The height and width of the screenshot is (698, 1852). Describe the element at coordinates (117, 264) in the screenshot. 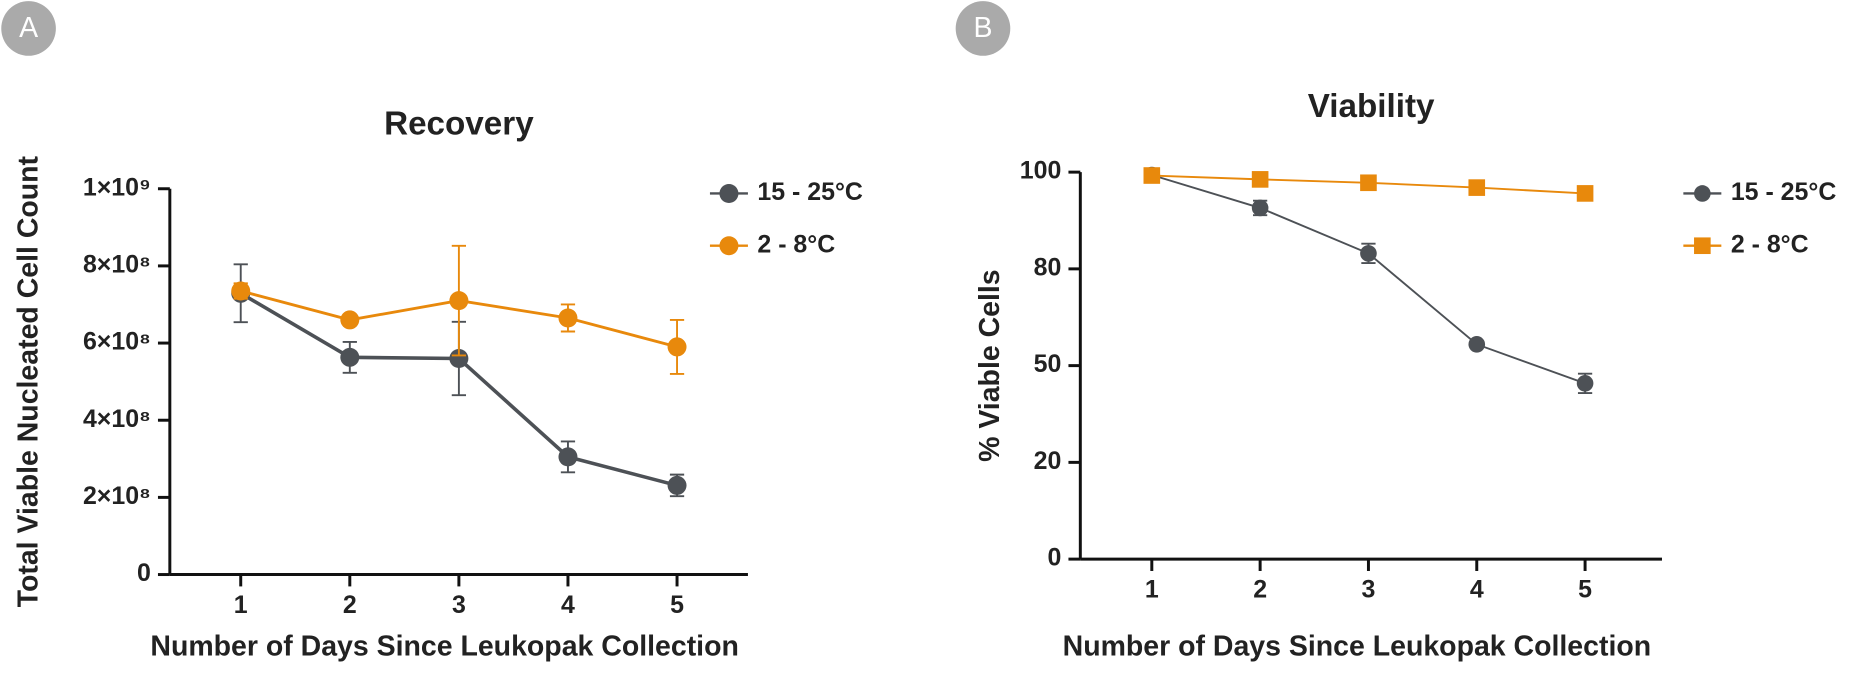

I see `y-tick-label: 8×10⁸` at that location.